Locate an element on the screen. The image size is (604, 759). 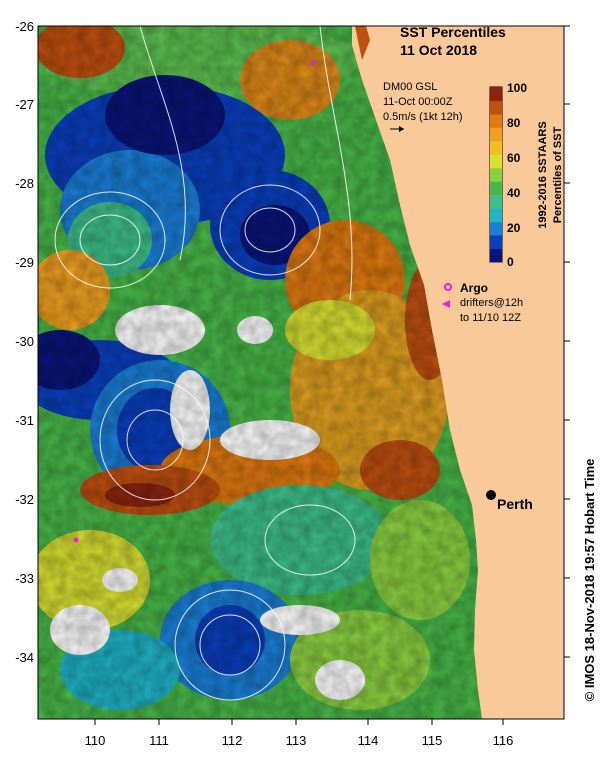
argo-label: Argo is located at coordinates (474, 288).